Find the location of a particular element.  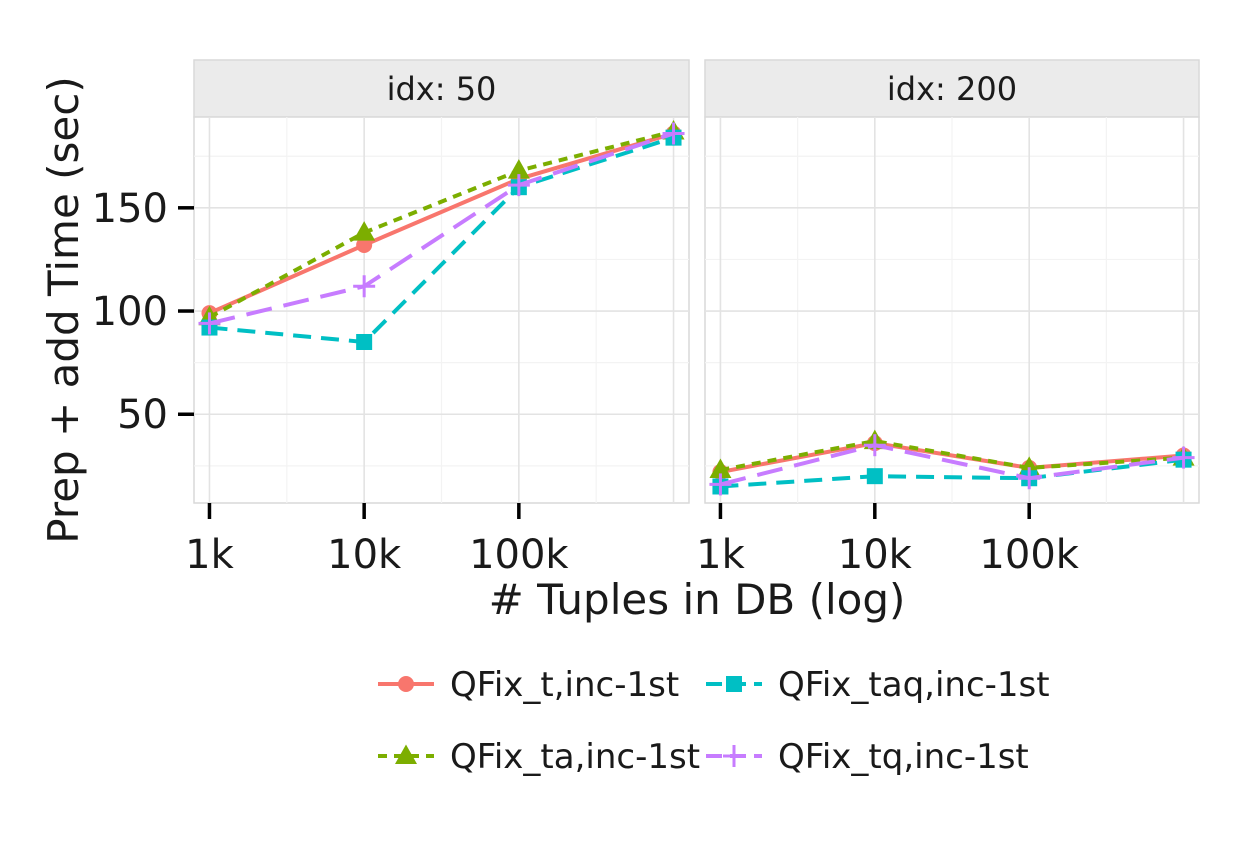

legend-item: QFix_taq,inc-1st is located at coordinates (878, 685).